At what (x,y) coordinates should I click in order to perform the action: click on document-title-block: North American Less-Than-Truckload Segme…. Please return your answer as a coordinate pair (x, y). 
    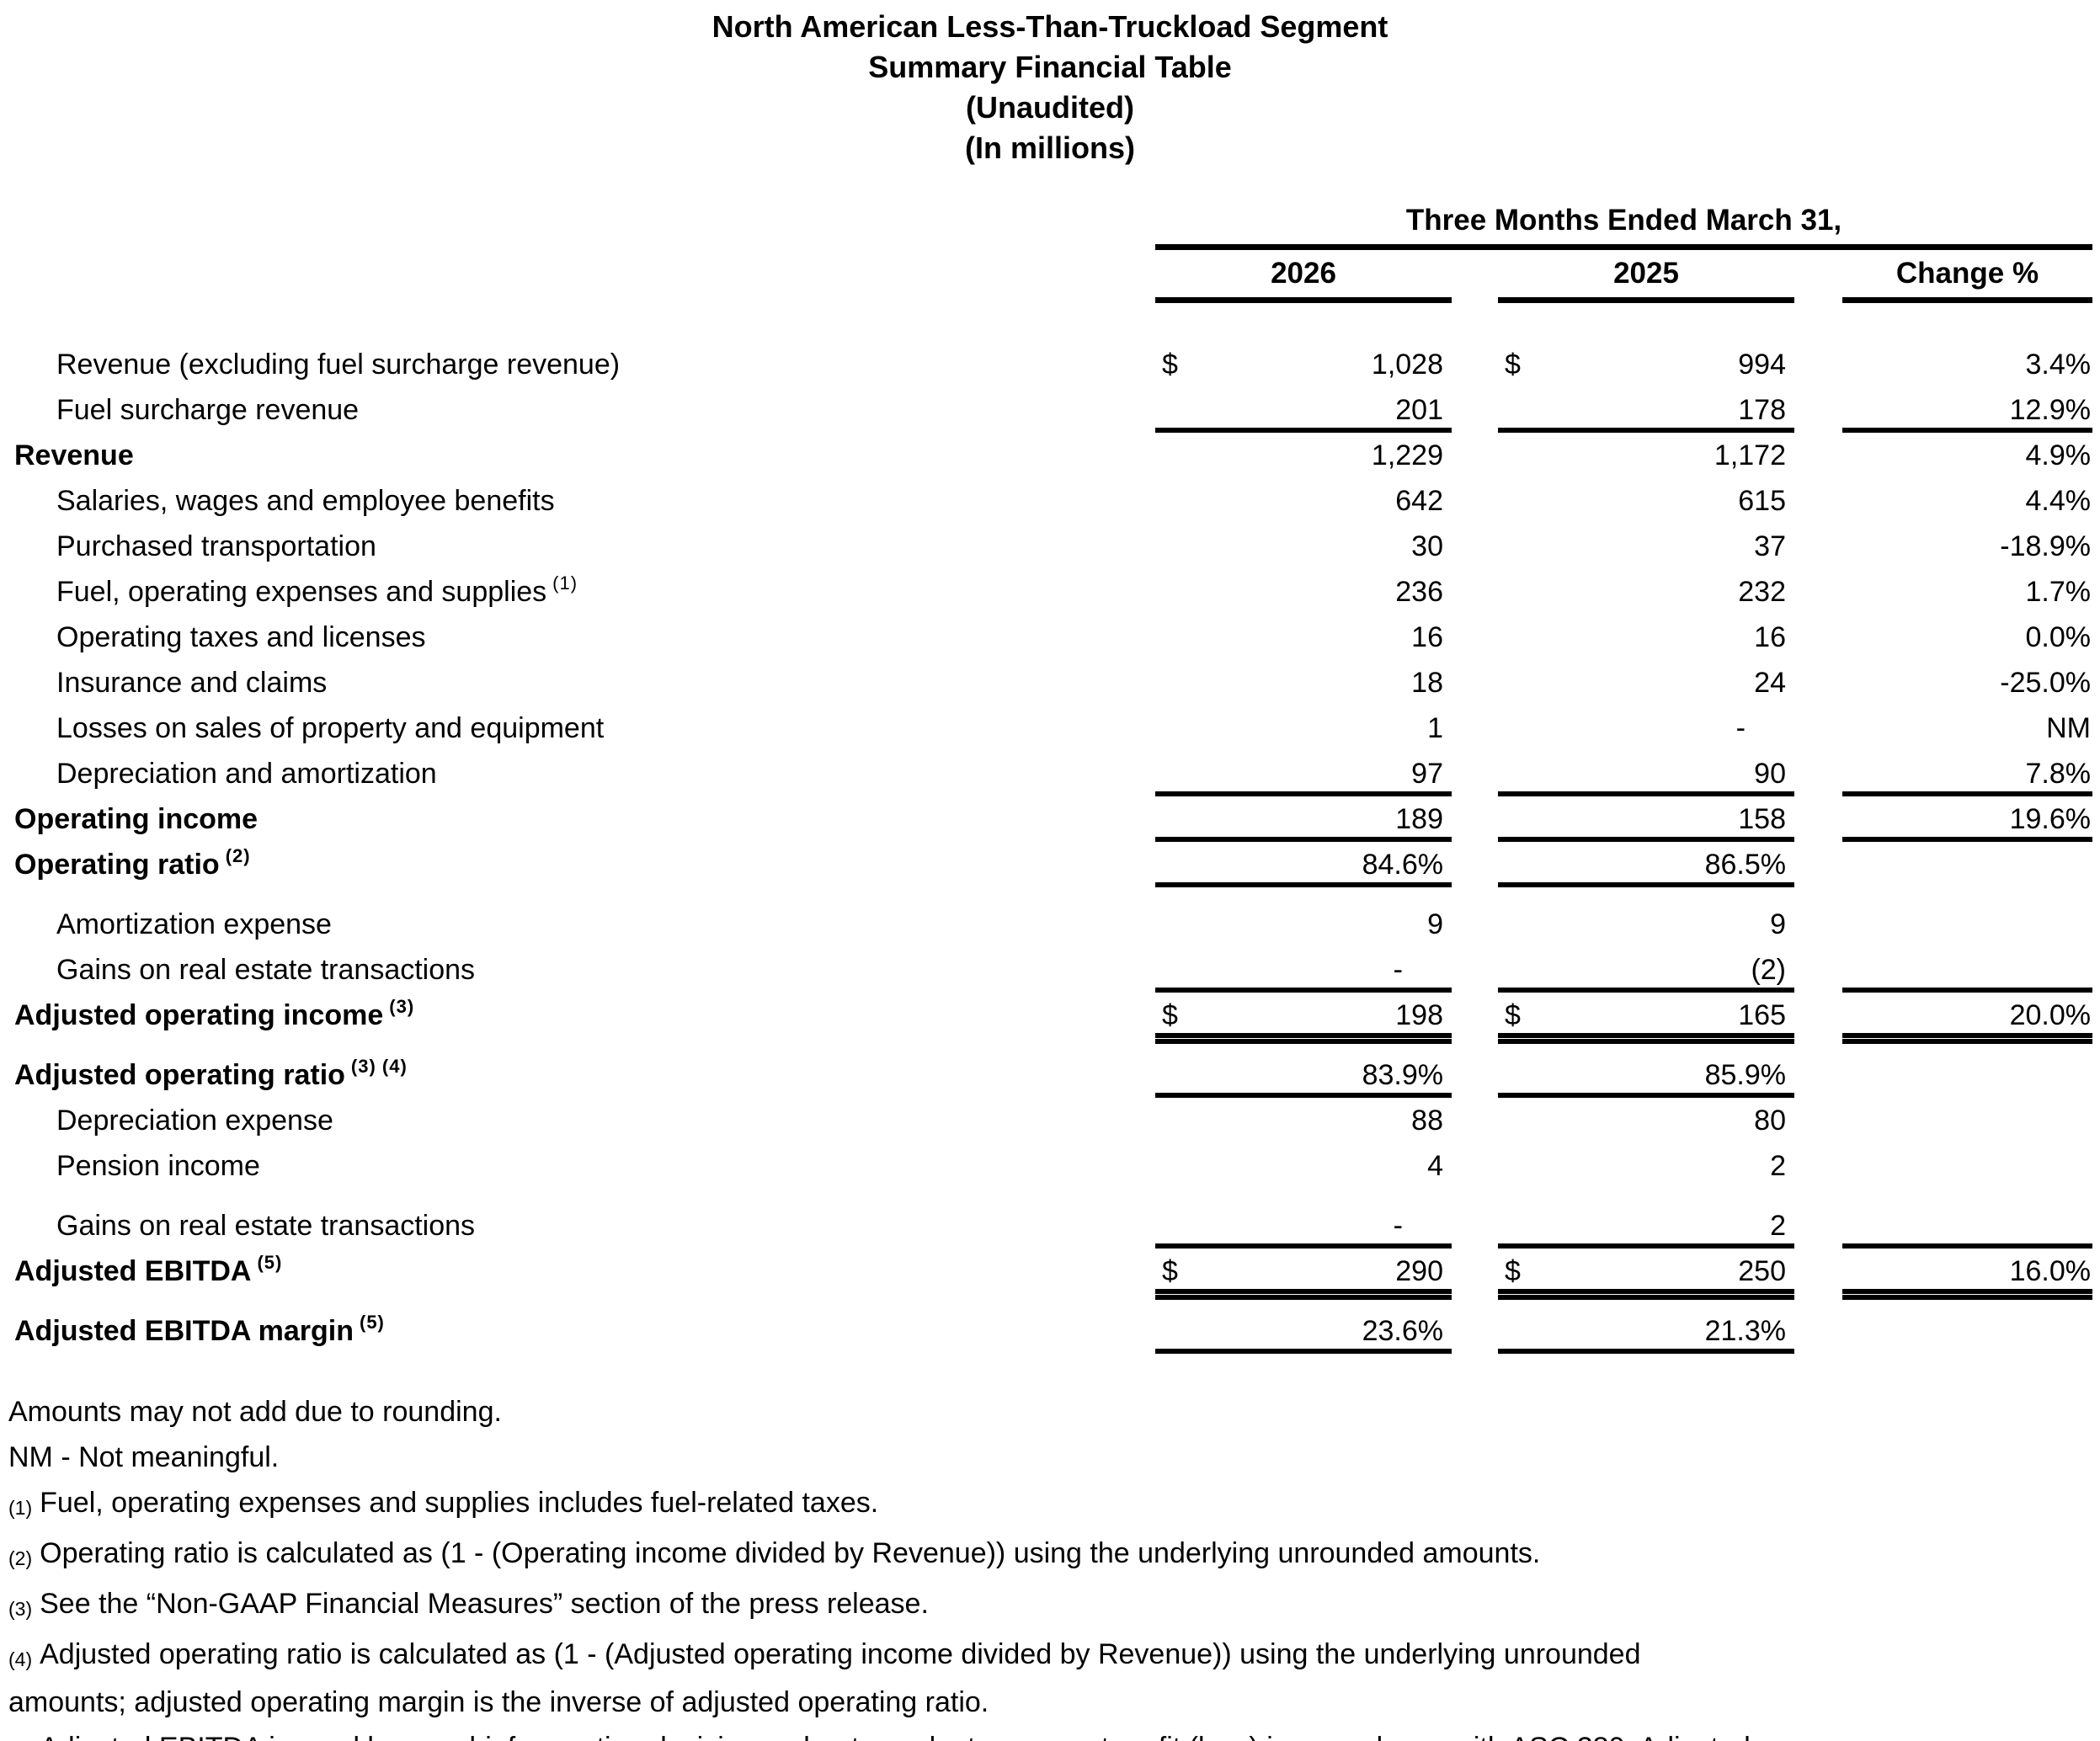
    Looking at the image, I should click on (1050, 87).